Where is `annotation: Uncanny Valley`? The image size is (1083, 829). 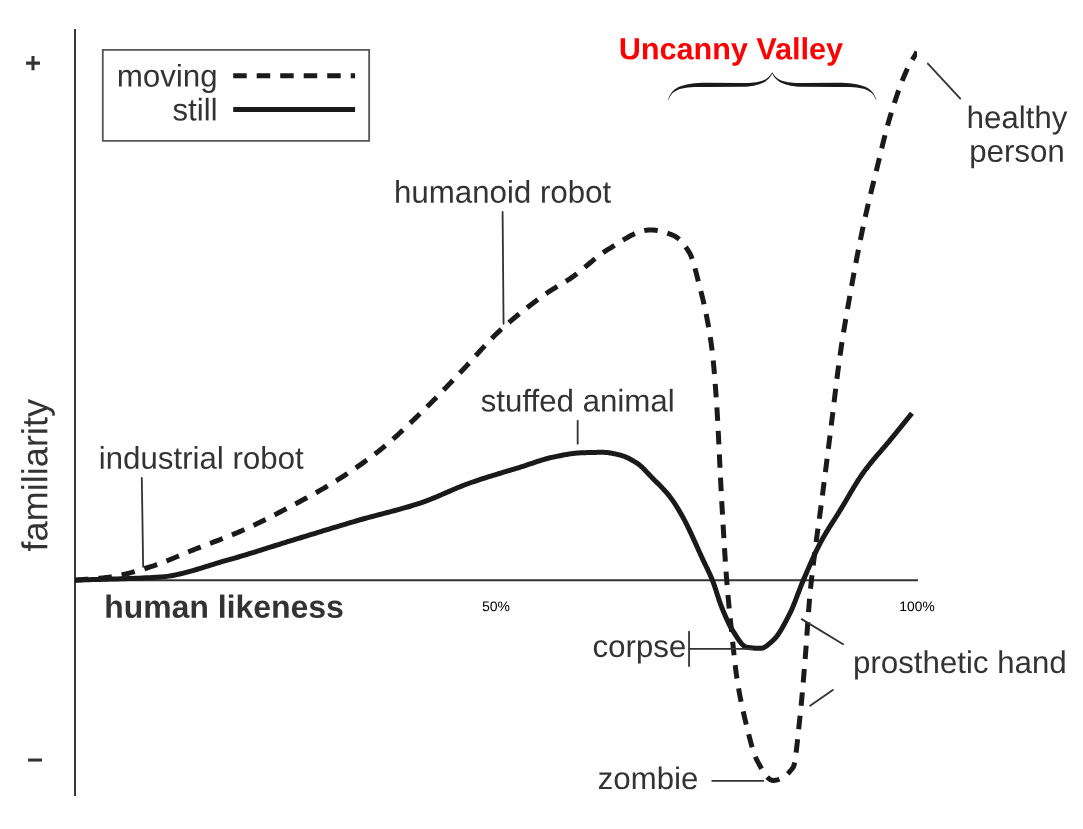 annotation: Uncanny Valley is located at coordinates (731, 51).